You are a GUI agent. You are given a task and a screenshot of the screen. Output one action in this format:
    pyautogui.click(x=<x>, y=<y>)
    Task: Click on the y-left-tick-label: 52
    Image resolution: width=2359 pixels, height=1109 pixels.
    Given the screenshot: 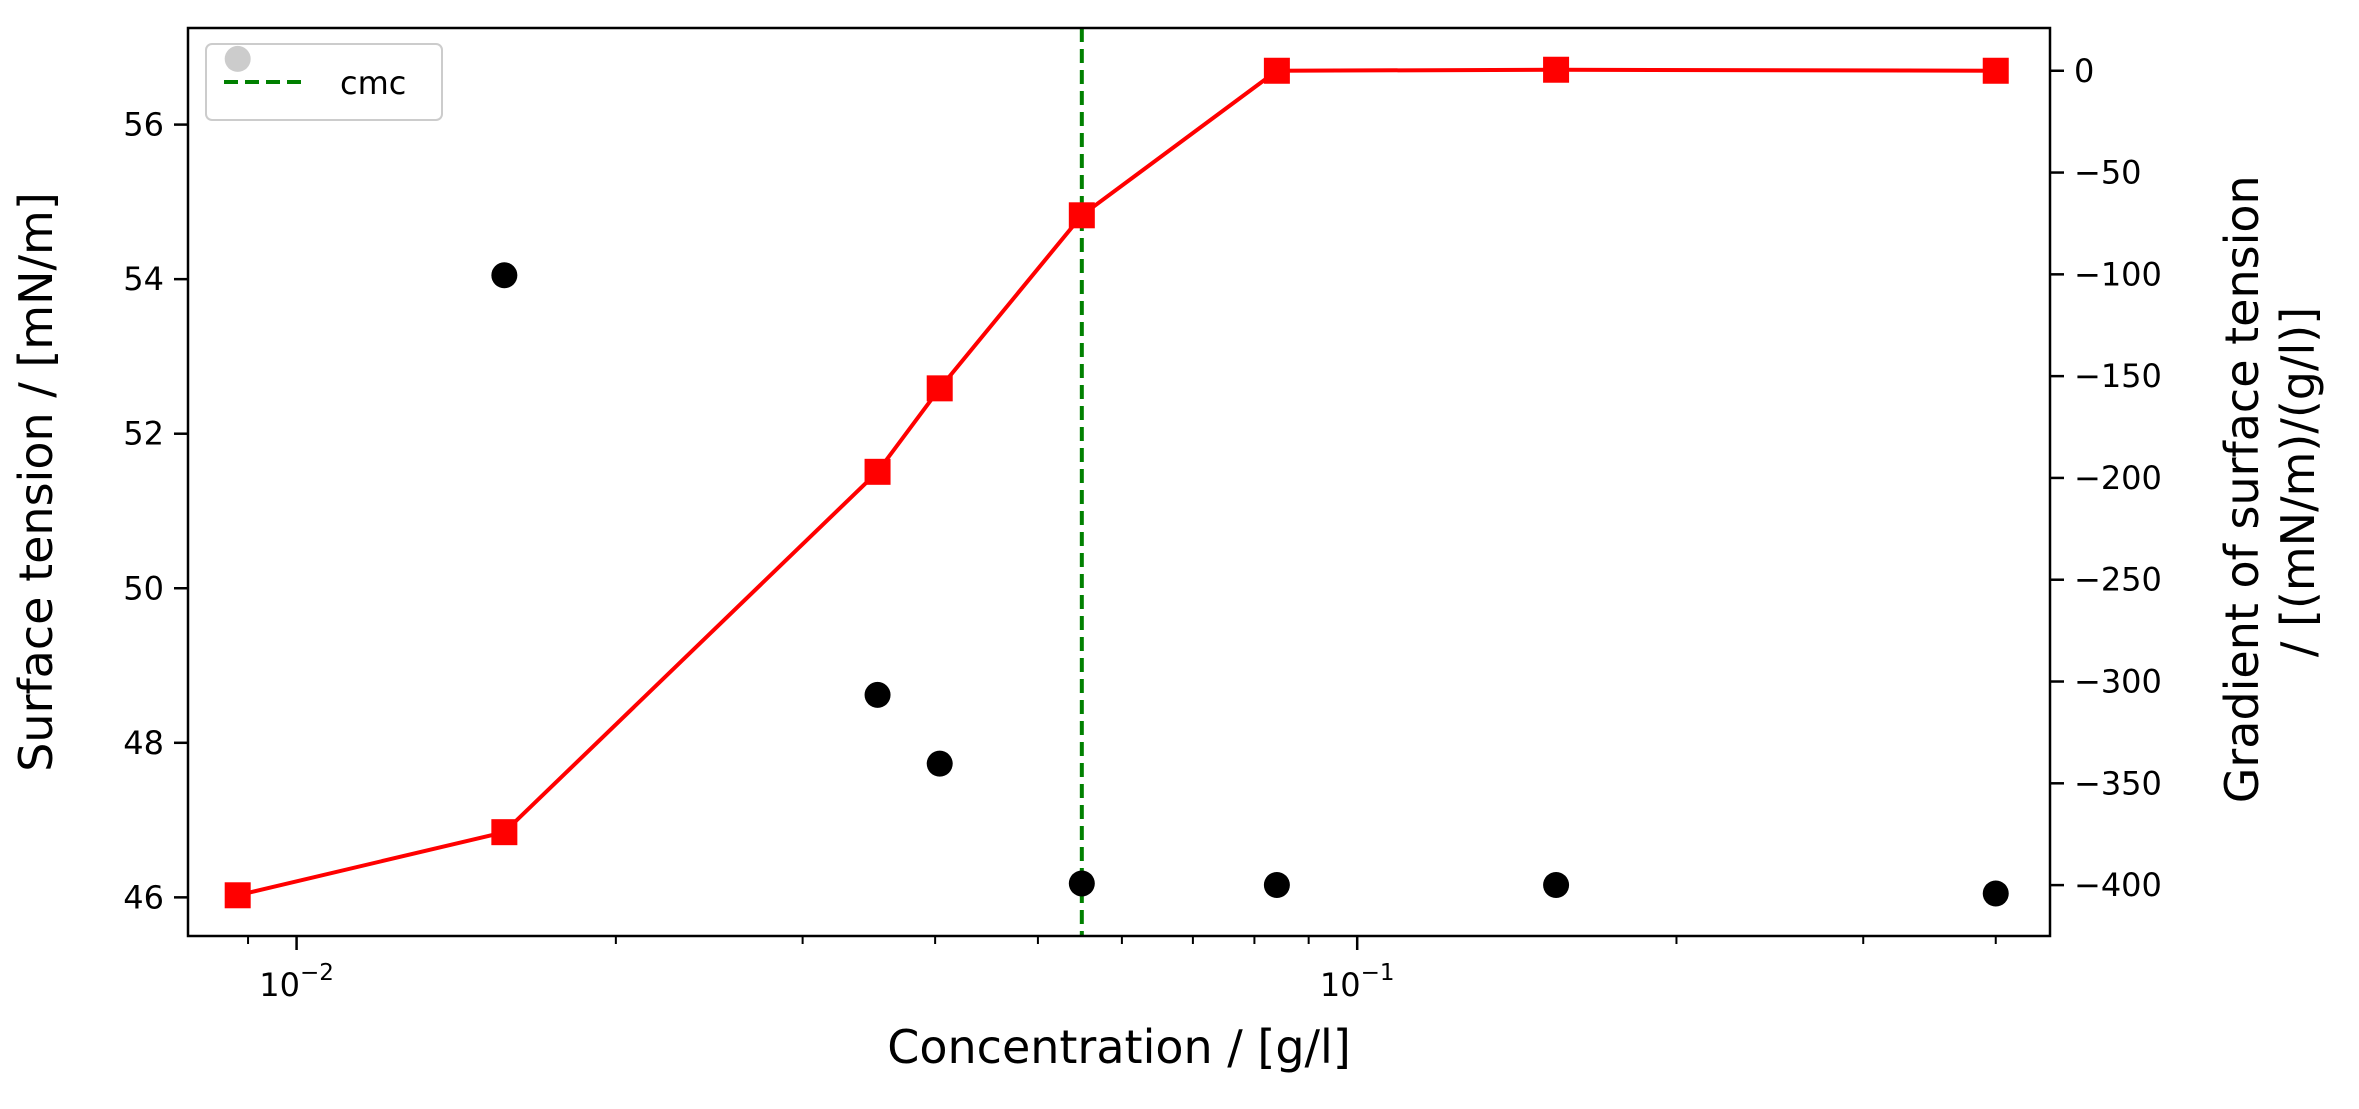 What is the action you would take?
    pyautogui.click(x=143, y=434)
    